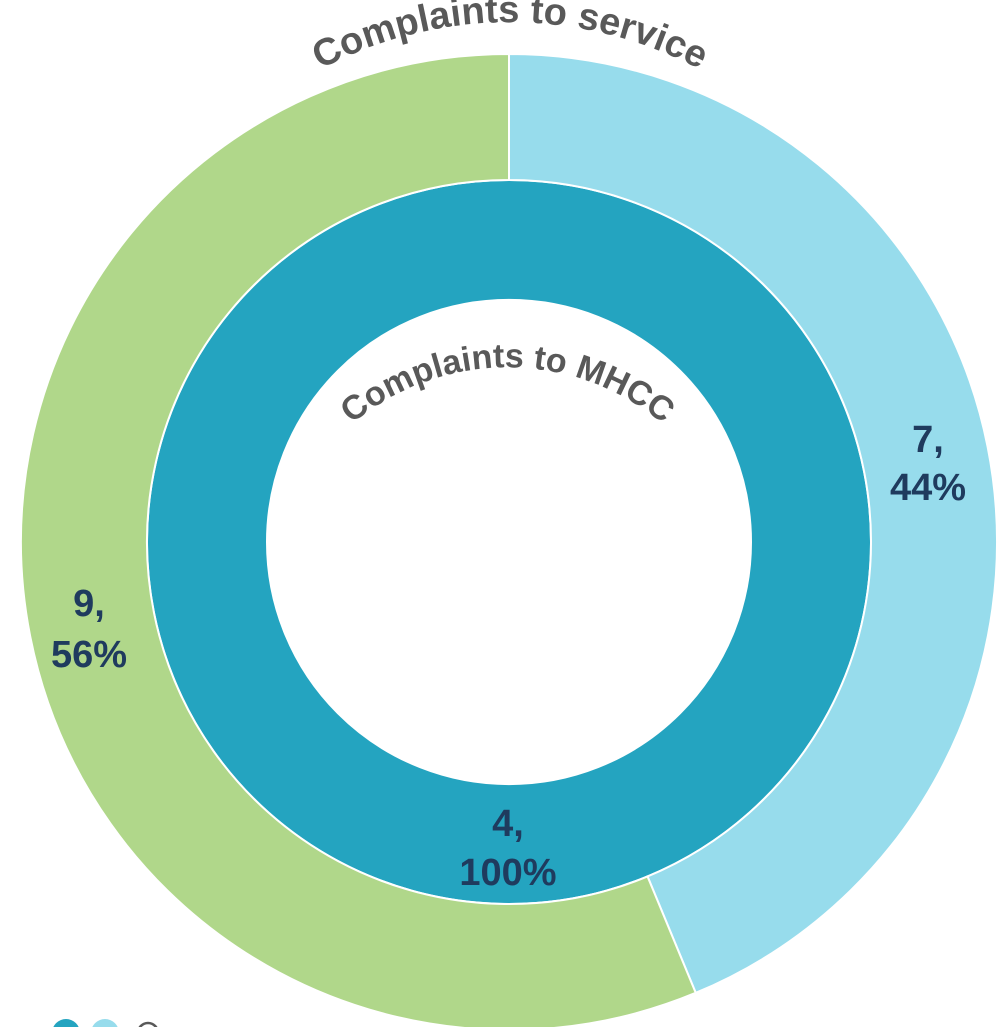  I want to click on inner-ring-title-text: Complaints to MHCC, so click(507, 383).